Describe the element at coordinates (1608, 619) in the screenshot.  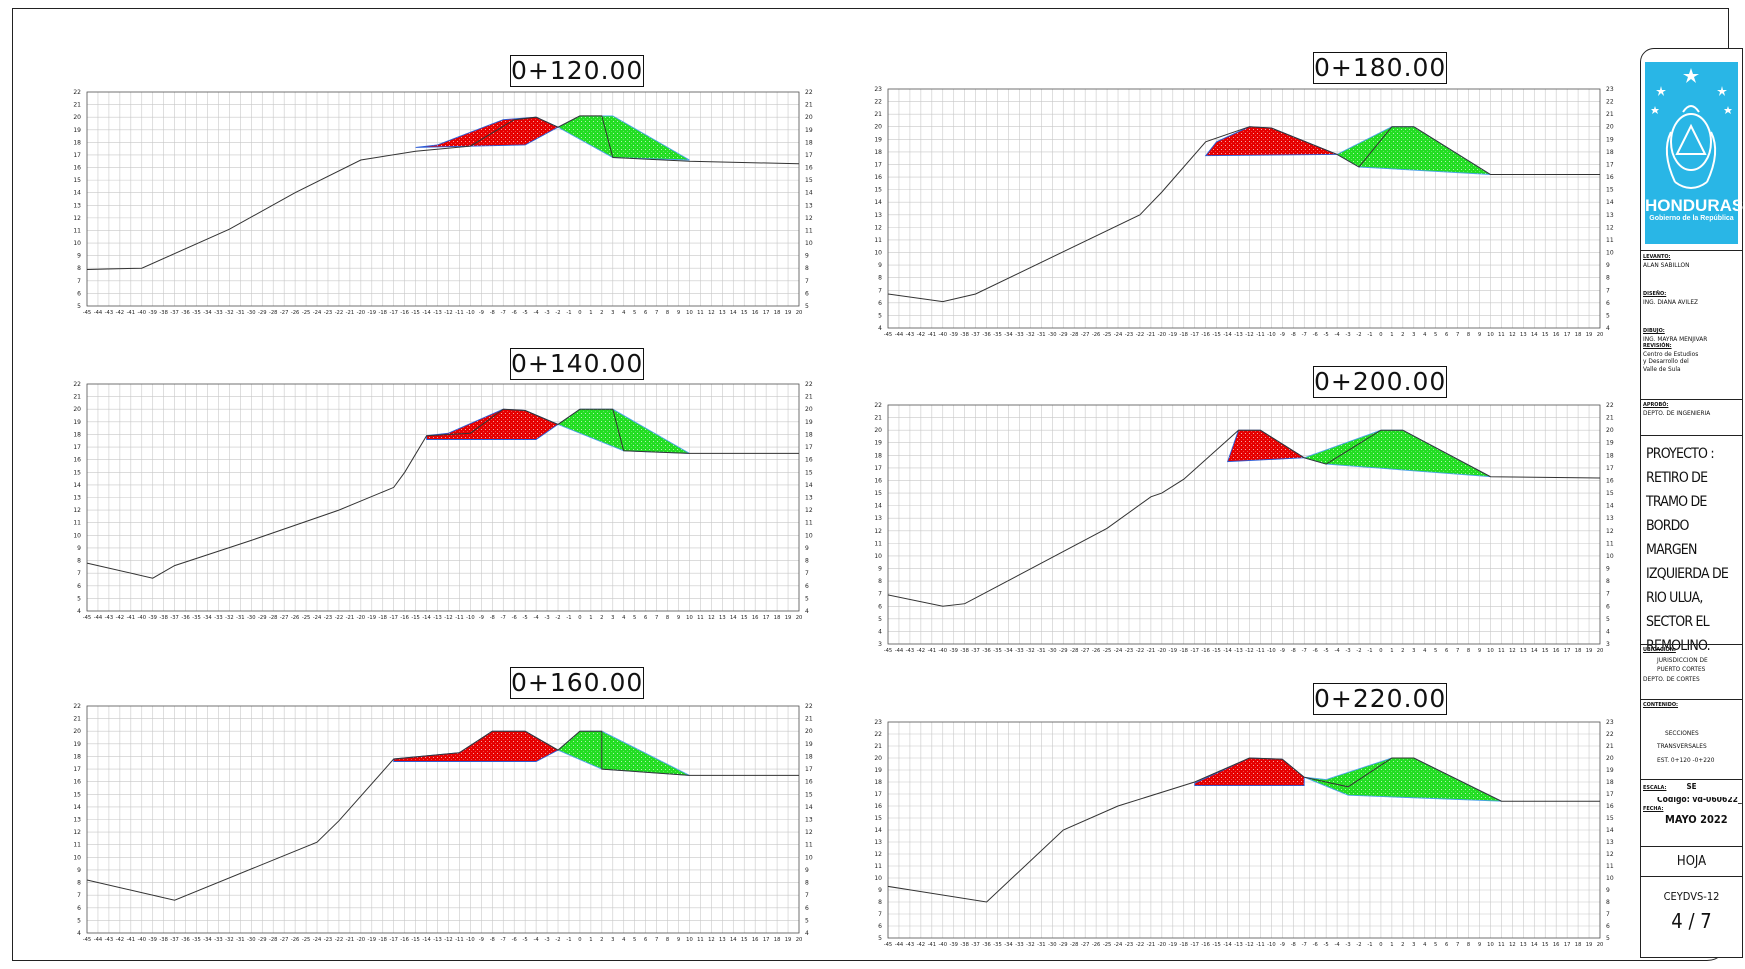
I see `y-tick-label-right: 5` at that location.